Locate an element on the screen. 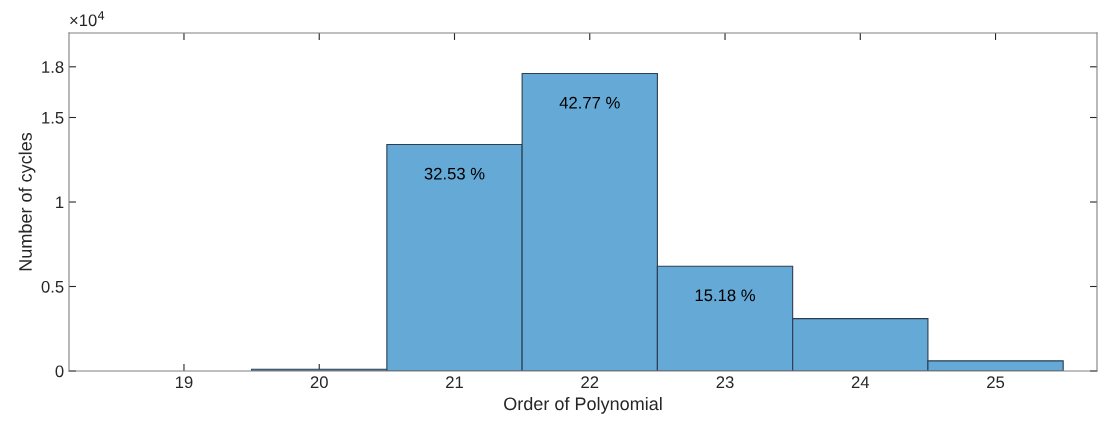  y-tick-label: 1.5 is located at coordinates (53, 118).